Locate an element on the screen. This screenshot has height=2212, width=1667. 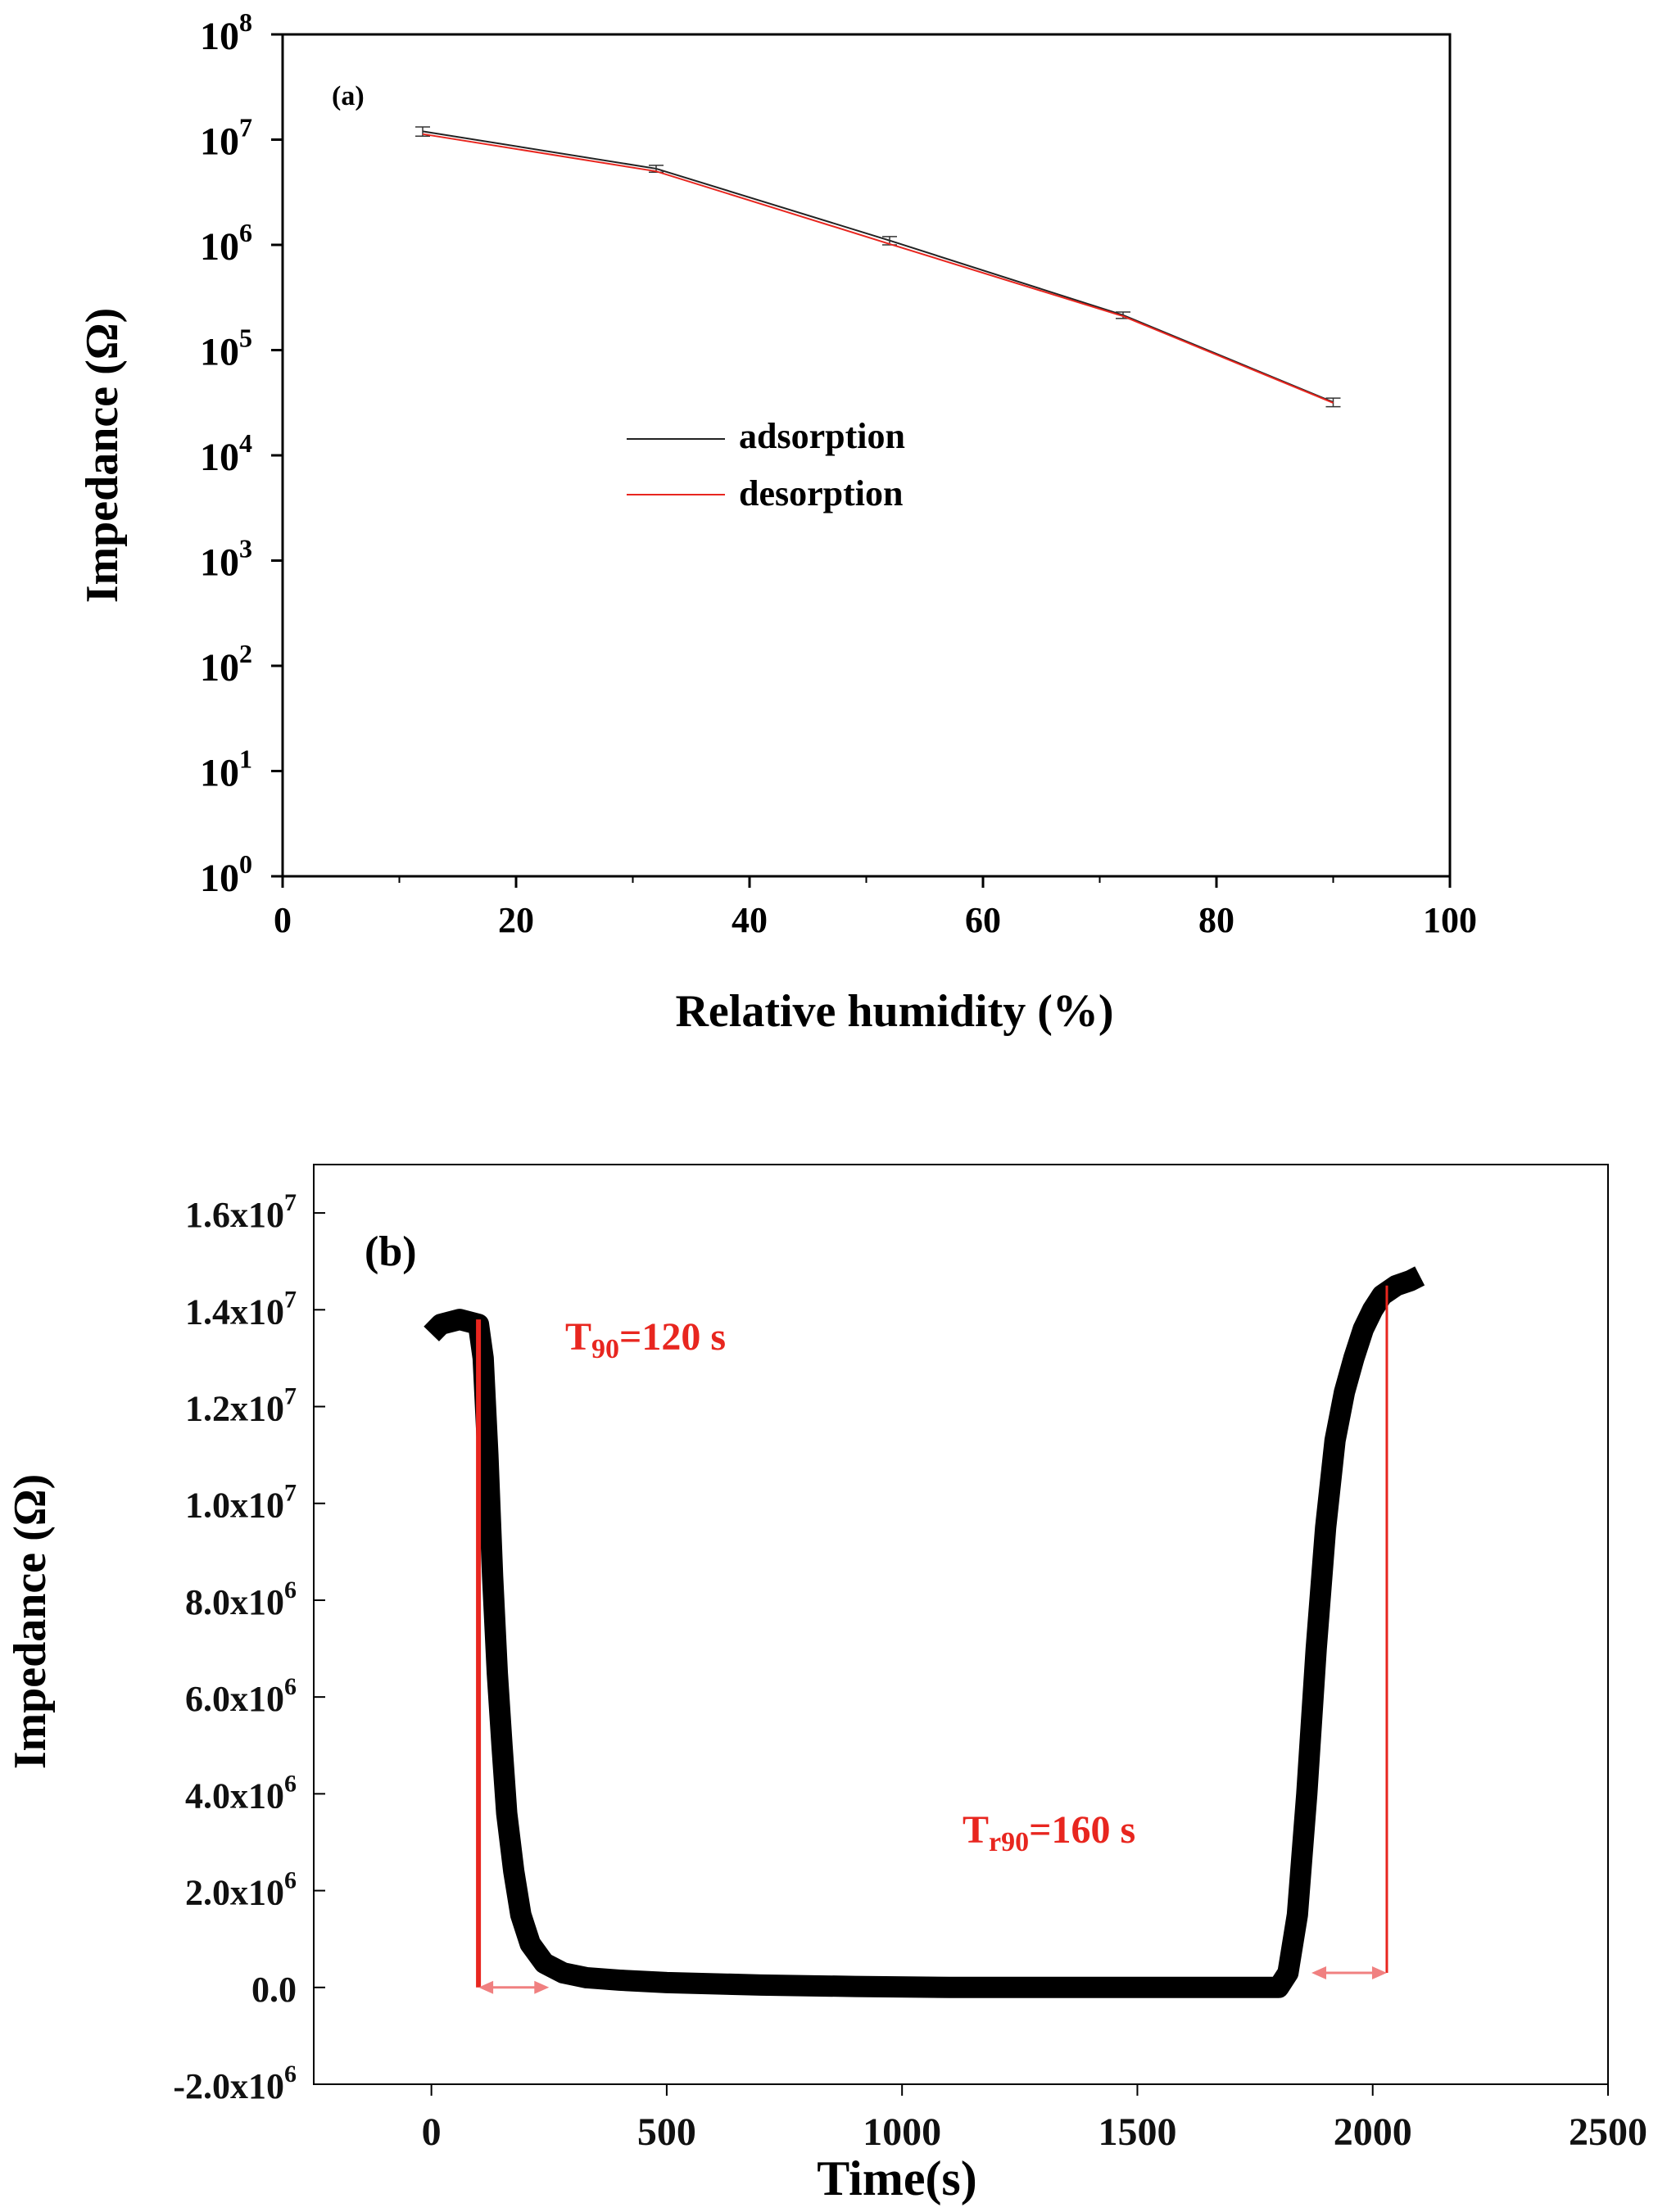
chart-a-y-tick-label: 10⁰ is located at coordinates (226, 874).